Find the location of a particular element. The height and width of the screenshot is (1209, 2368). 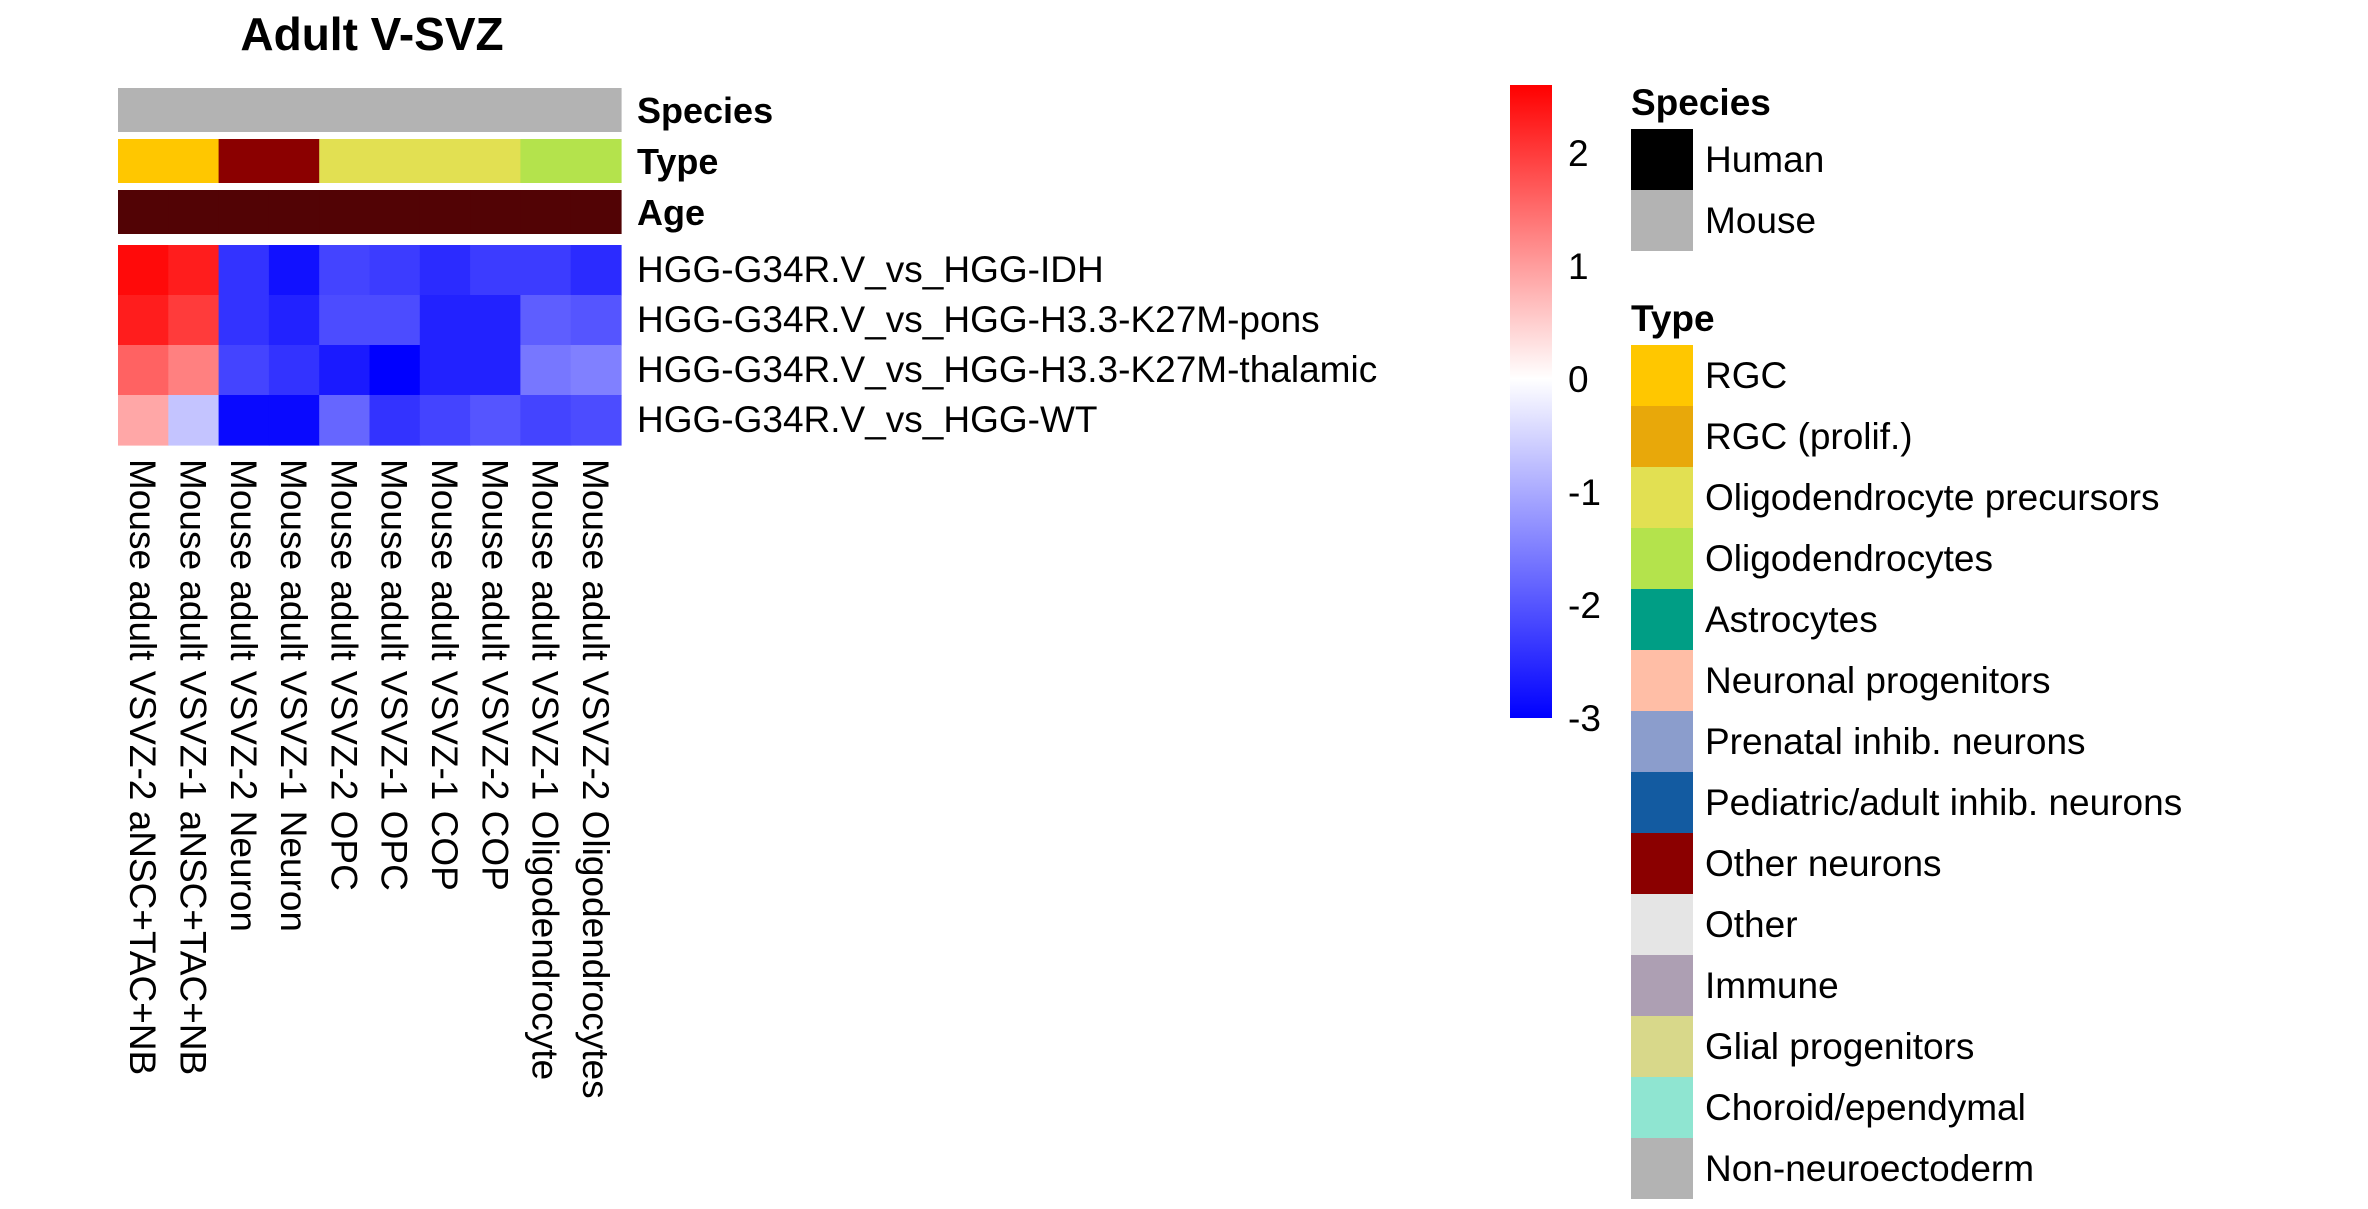

legend-item-label: Other neurons is located at coordinates (1823, 863).